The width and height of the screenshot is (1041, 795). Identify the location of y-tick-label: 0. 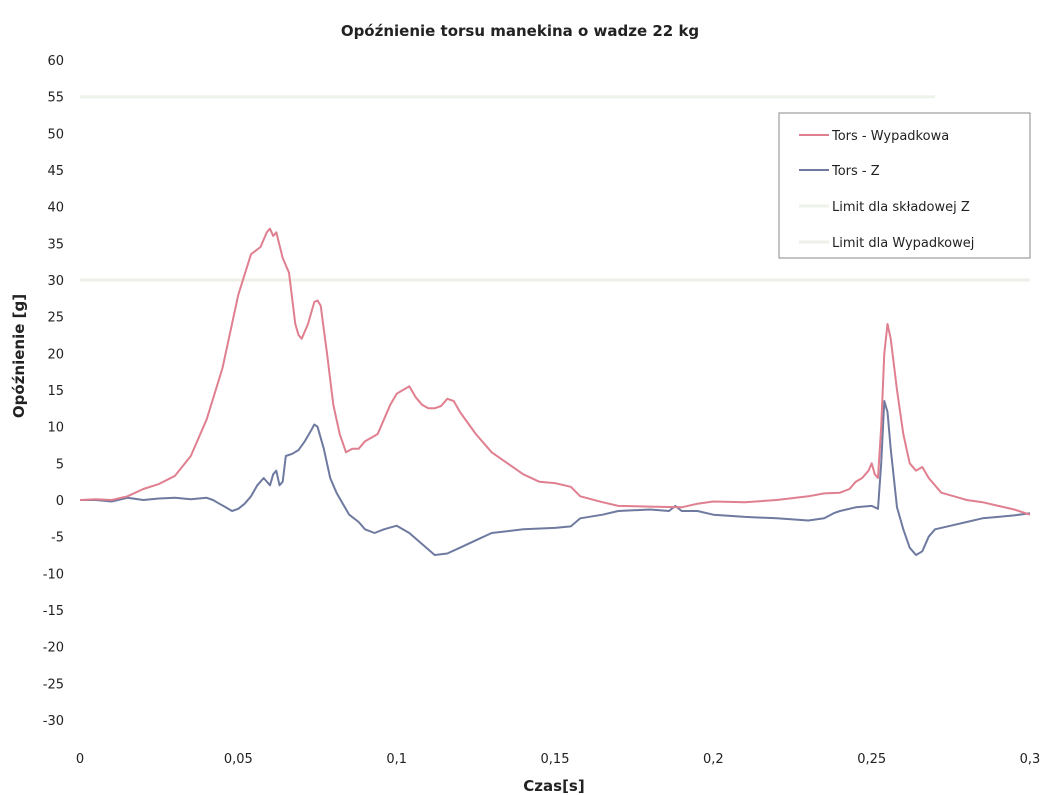
(60, 501).